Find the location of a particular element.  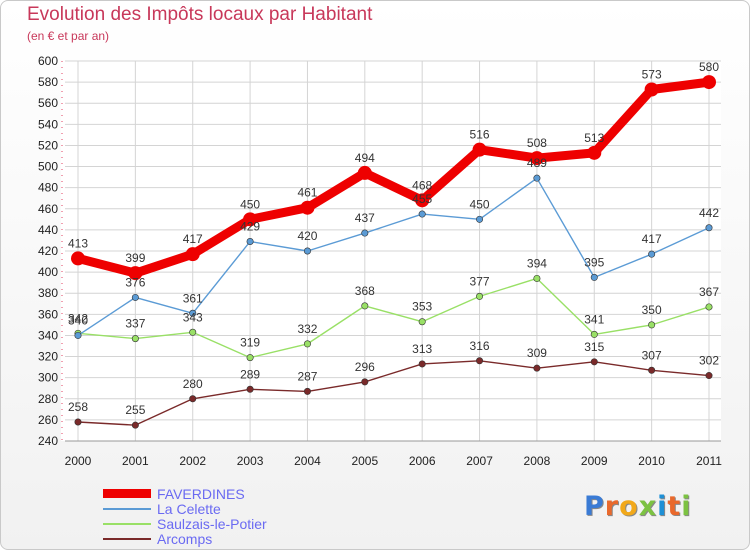

data-label-la-celette: 417 is located at coordinates (652, 239).